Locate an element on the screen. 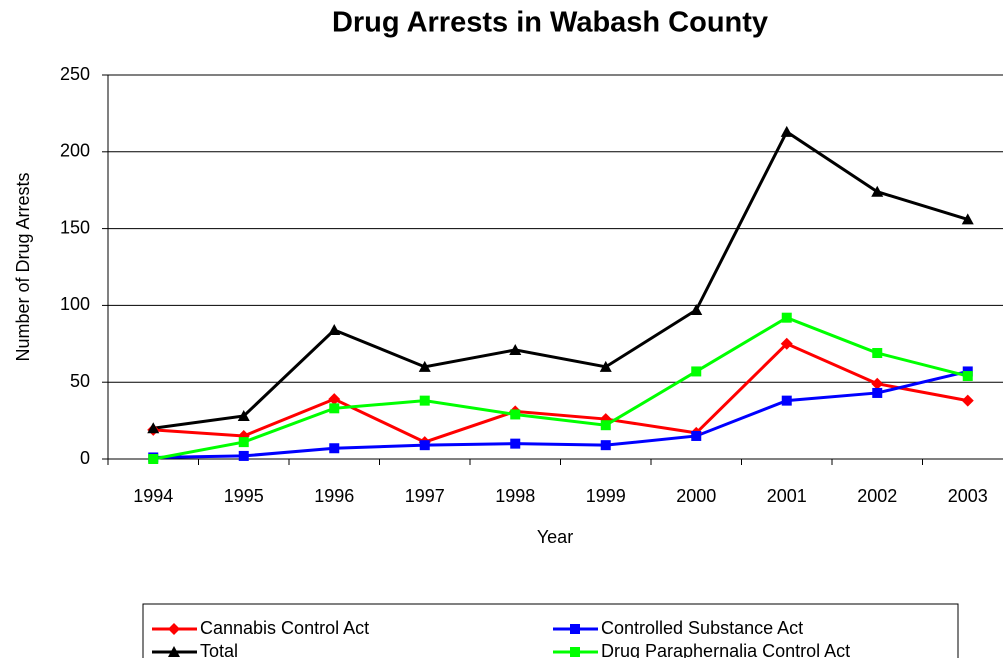 Image resolution: width=1005 pixels, height=658 pixels. x-tick-label: 1998 is located at coordinates (515, 496).